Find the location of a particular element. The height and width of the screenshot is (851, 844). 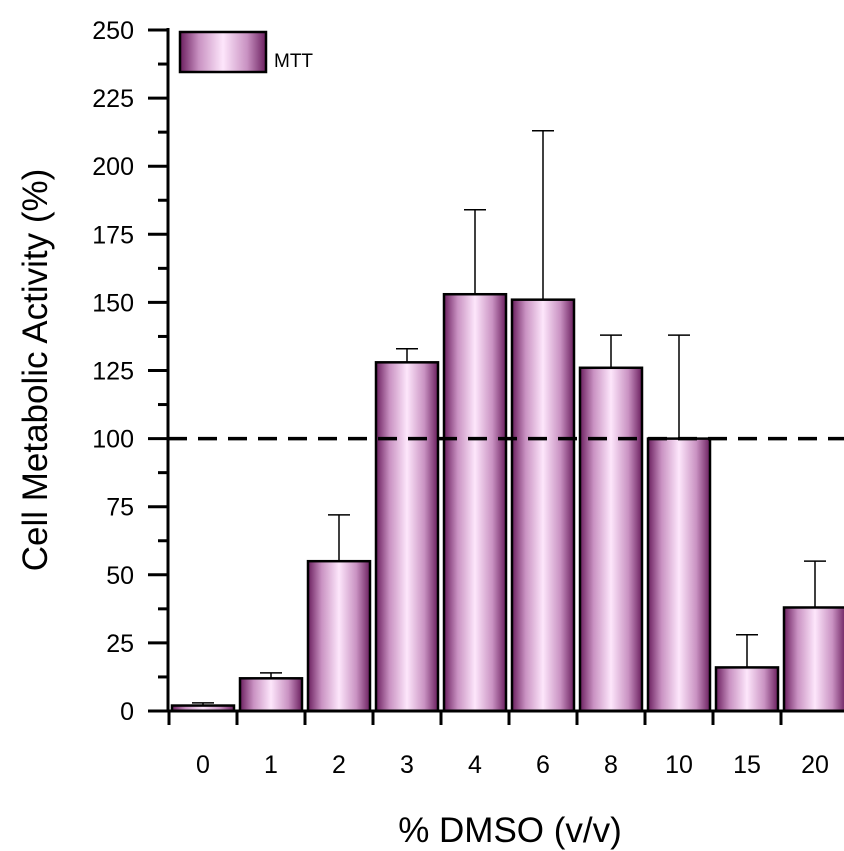

x-tick-label: 4 is located at coordinates (475, 765).